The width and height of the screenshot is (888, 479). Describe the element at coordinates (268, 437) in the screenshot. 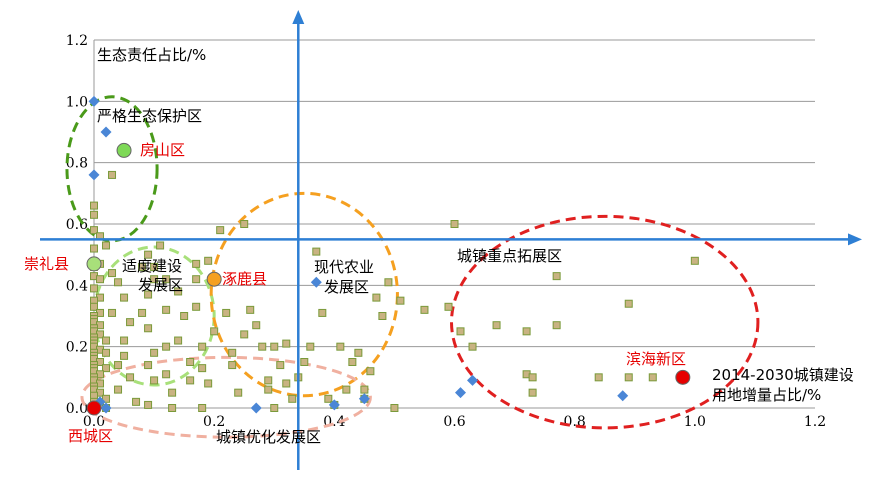

I see `zone-label: 城镇优化发展区` at that location.